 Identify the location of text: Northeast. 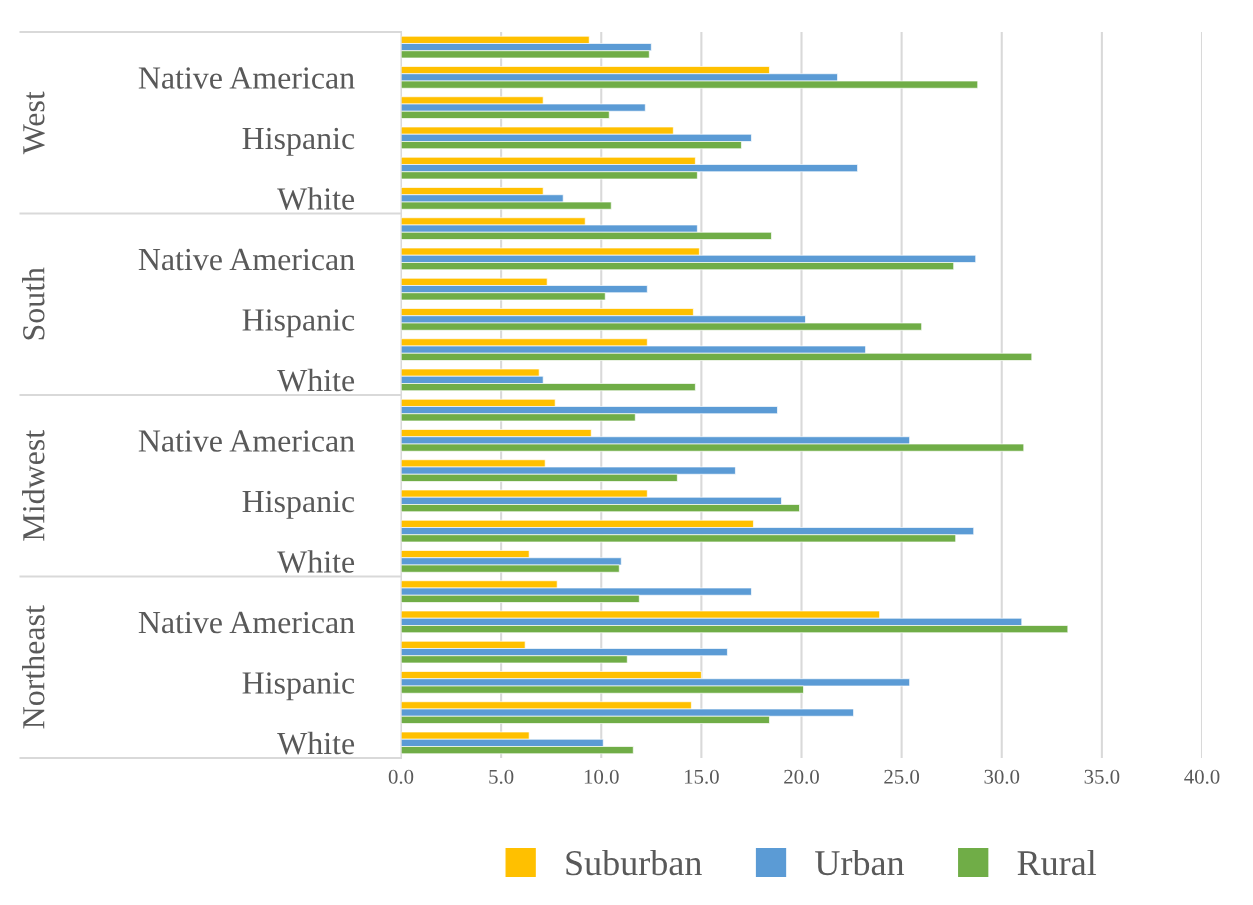
(33, 667).